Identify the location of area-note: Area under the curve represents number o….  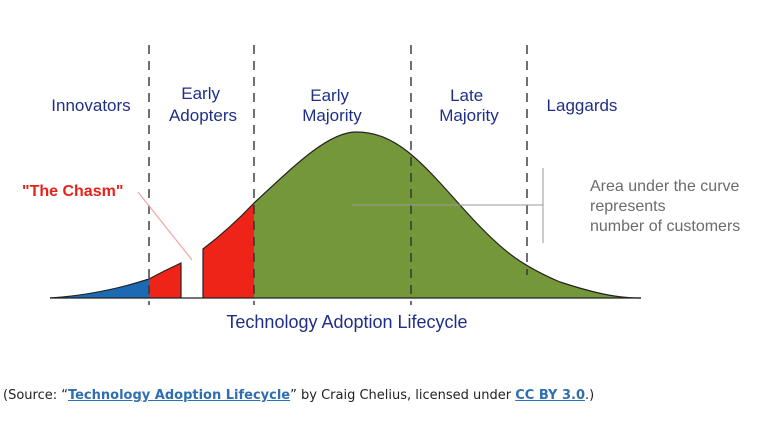
(667, 206).